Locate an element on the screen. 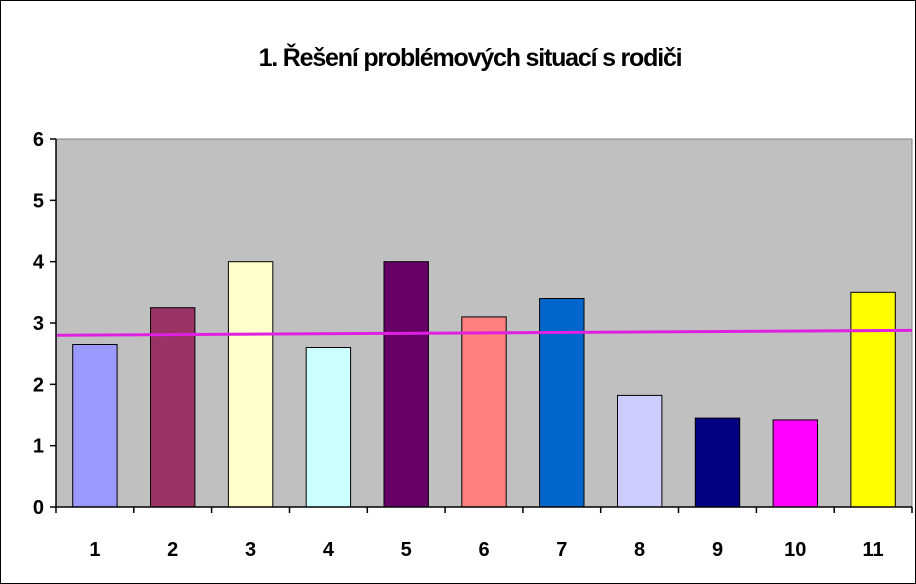 The height and width of the screenshot is (584, 916). trendline is located at coordinates (484, 332).